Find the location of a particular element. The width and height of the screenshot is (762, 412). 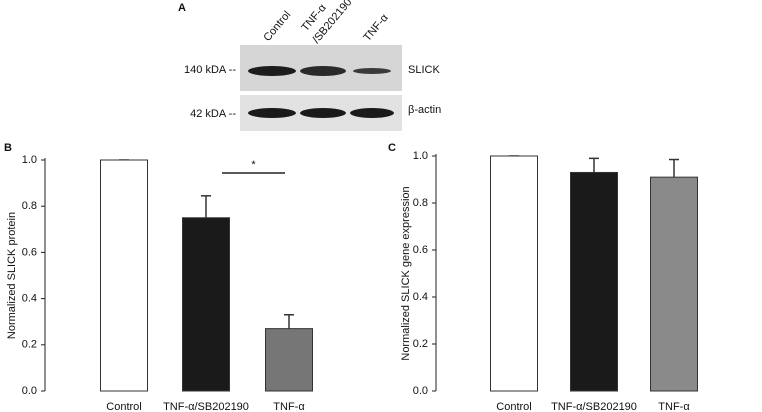

size-label: 42 kDA -- is located at coordinates (213, 114).